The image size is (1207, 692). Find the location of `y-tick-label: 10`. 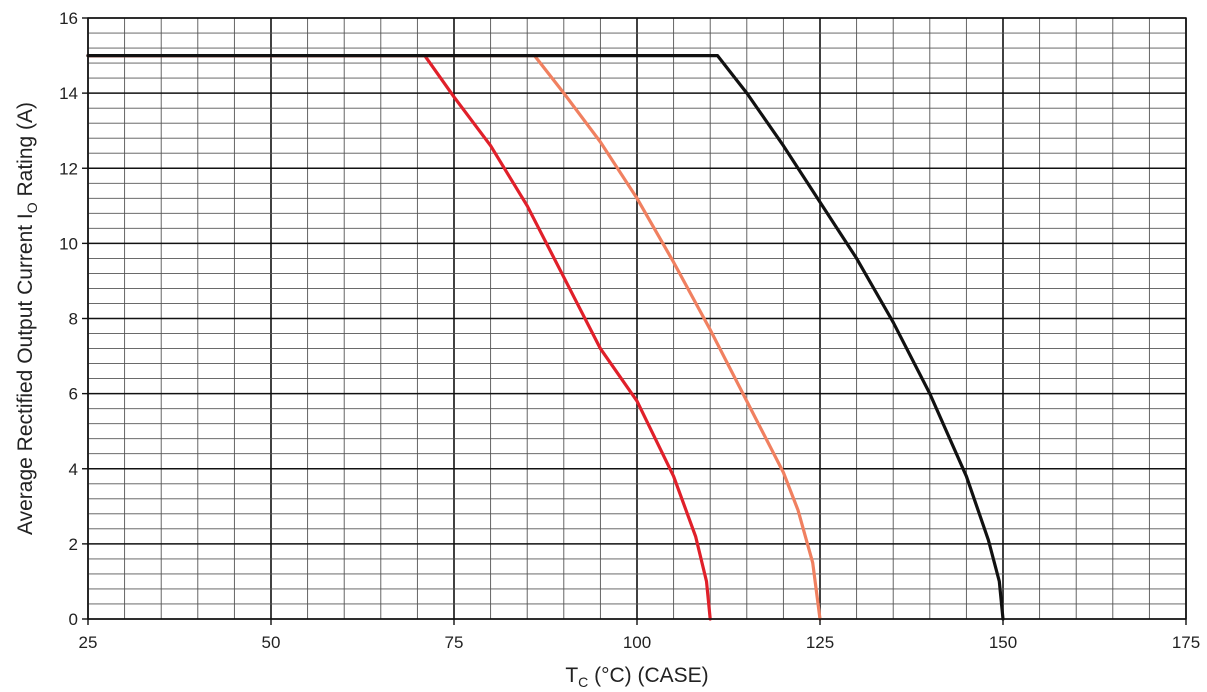

y-tick-label: 10 is located at coordinates (68, 243).